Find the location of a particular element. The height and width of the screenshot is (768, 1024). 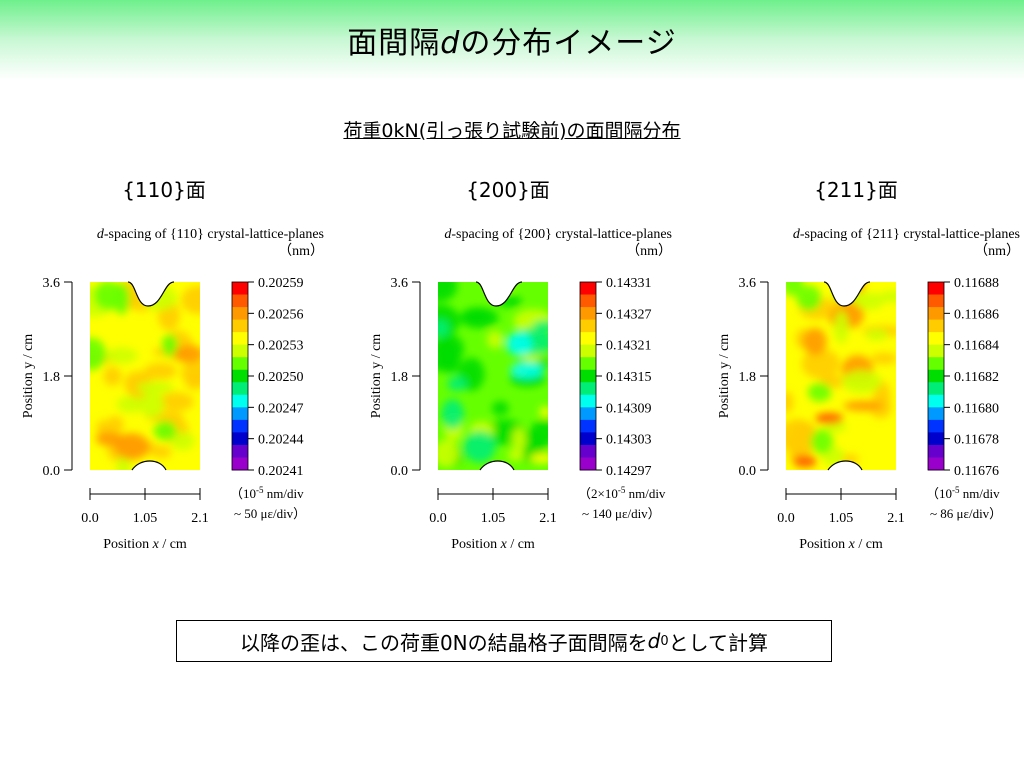

colorbar-label: 0.11684 is located at coordinates (976, 346).